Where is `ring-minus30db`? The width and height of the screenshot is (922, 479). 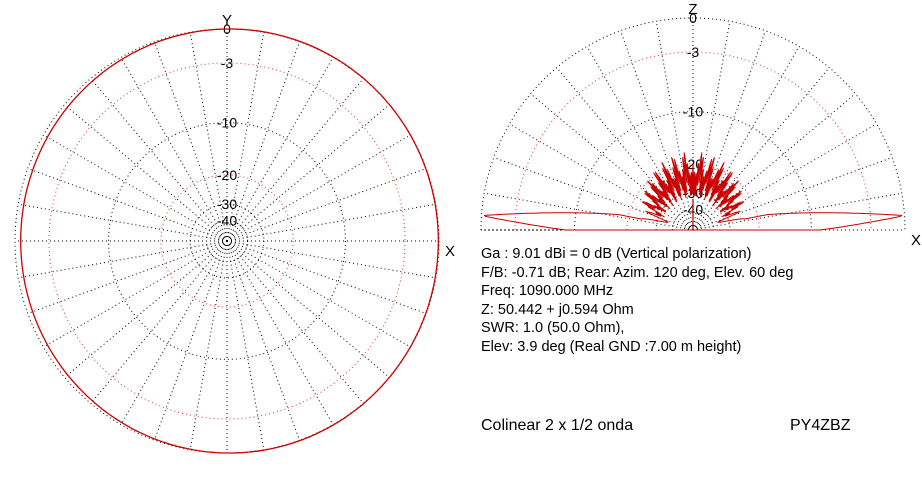 ring-minus30db is located at coordinates (227, 241).